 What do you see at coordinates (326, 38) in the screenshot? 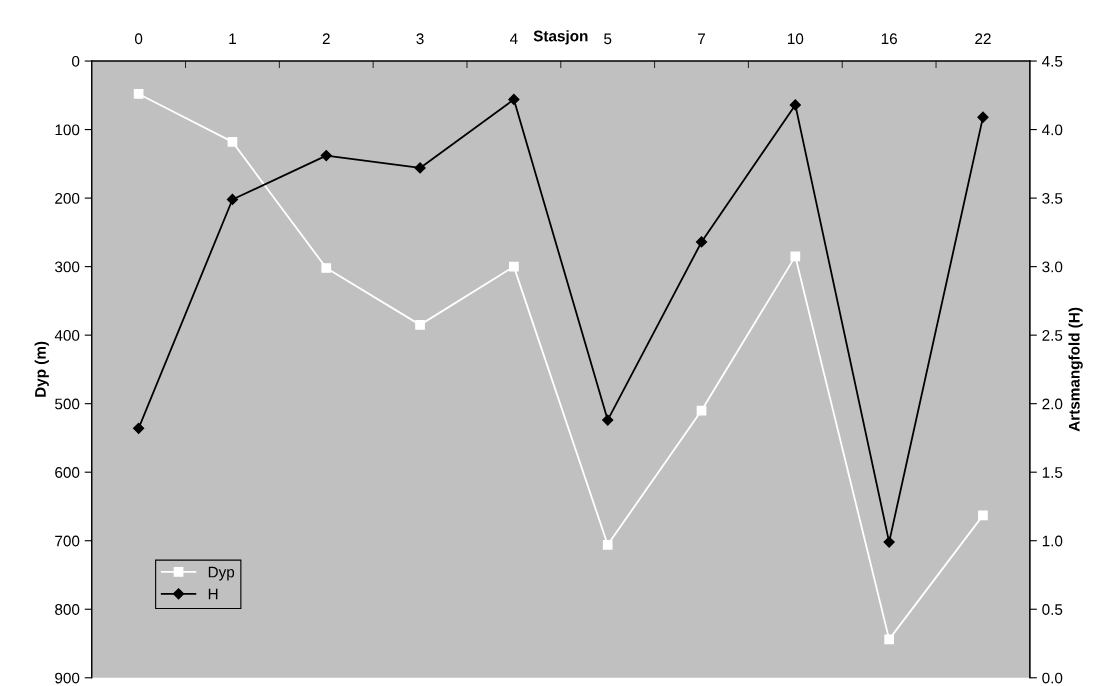
I see `x-tick-label: 2` at bounding box center [326, 38].